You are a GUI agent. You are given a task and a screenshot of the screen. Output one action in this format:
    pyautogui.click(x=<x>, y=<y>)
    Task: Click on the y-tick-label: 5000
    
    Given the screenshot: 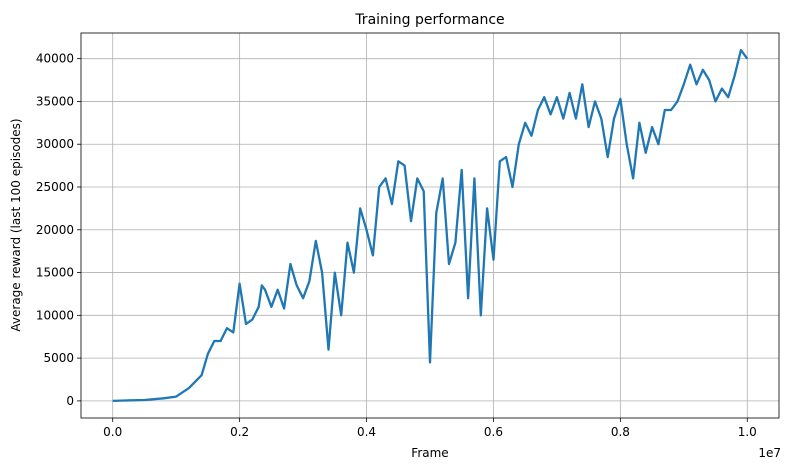 What is the action you would take?
    pyautogui.click(x=58, y=358)
    